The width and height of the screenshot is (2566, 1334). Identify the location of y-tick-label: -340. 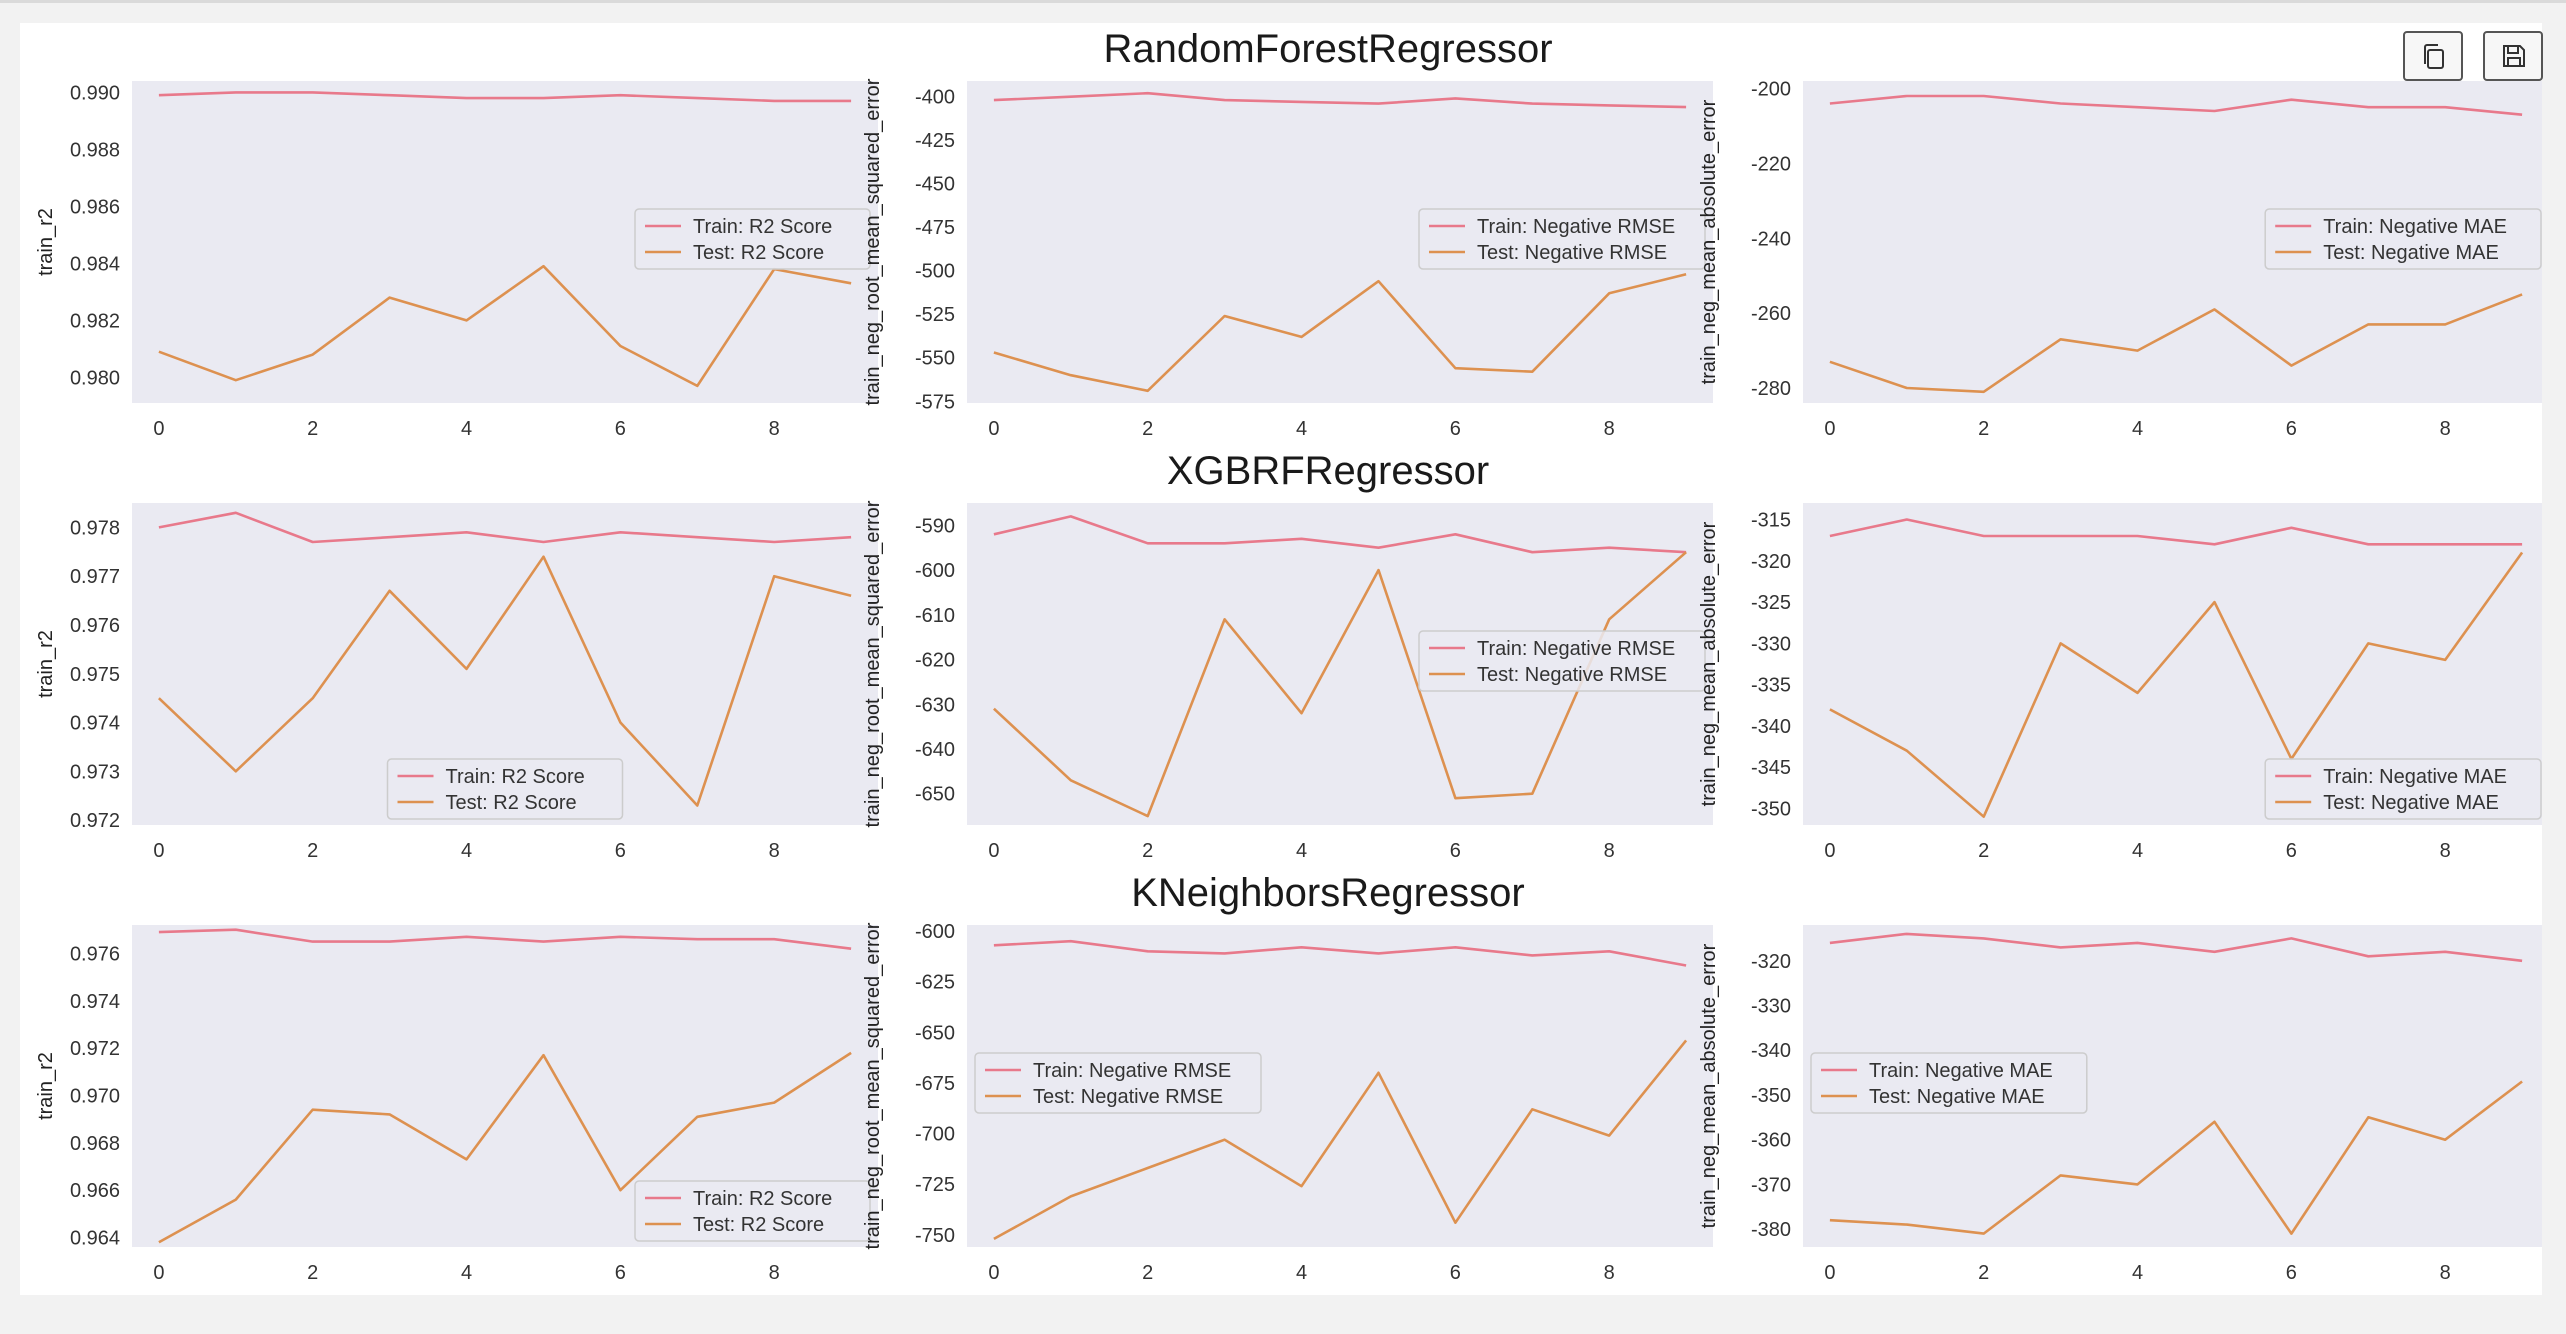
(1771, 1051).